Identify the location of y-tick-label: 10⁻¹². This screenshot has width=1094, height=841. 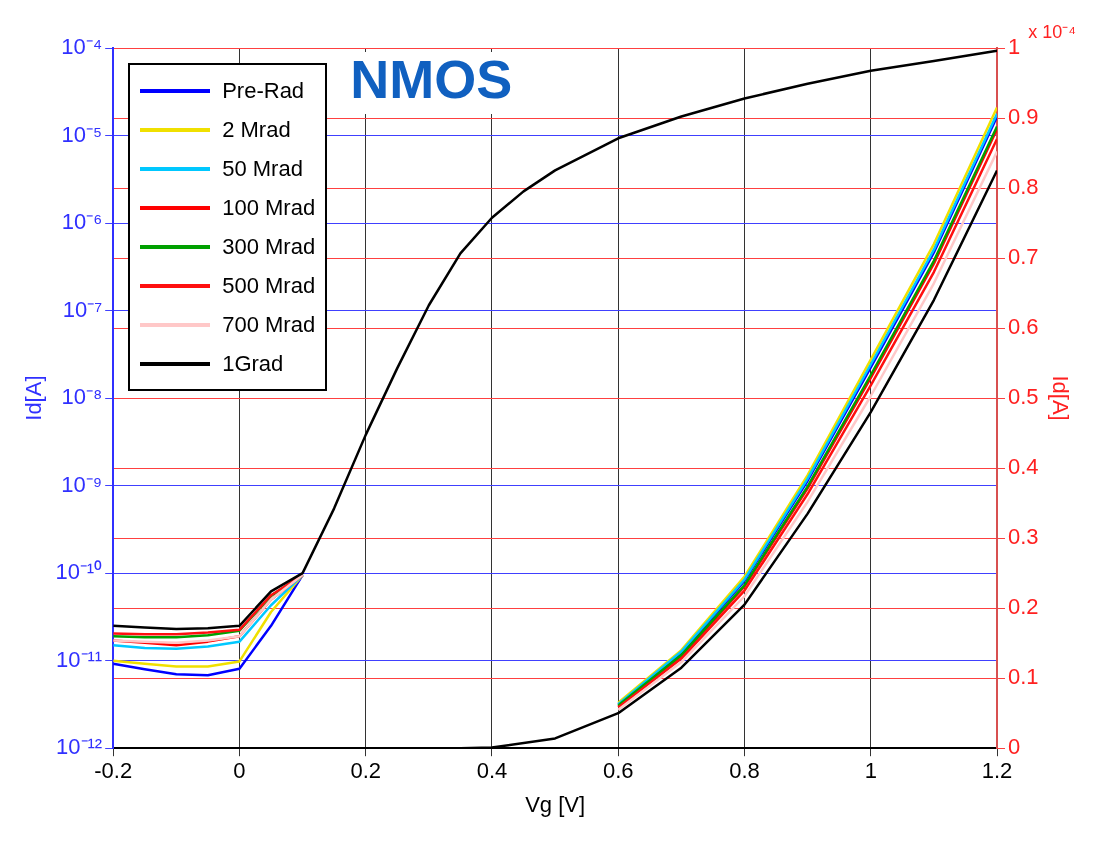
(79, 747).